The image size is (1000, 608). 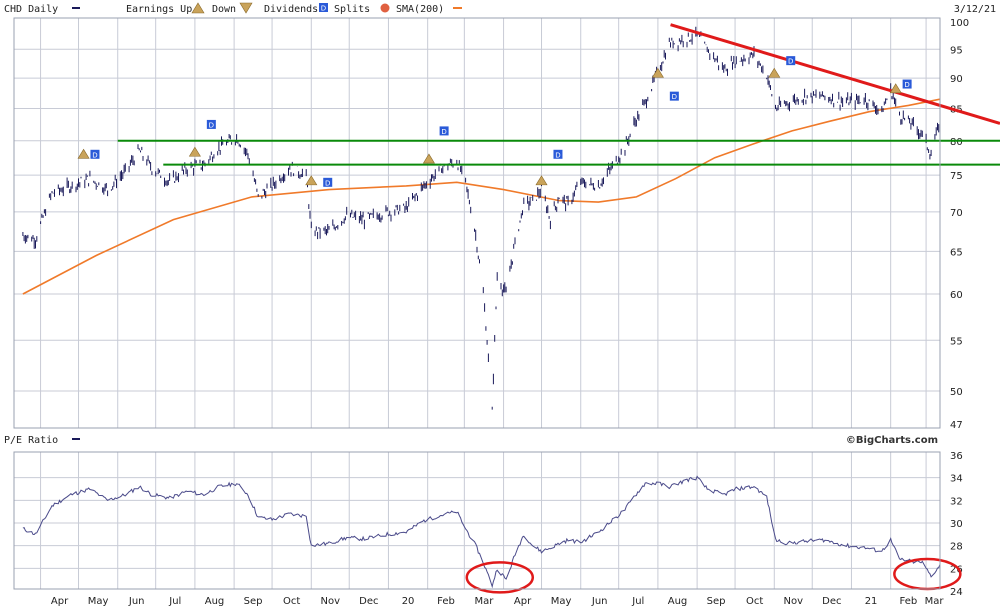 I want to click on price-y-tick-label: 50, so click(x=956, y=392).